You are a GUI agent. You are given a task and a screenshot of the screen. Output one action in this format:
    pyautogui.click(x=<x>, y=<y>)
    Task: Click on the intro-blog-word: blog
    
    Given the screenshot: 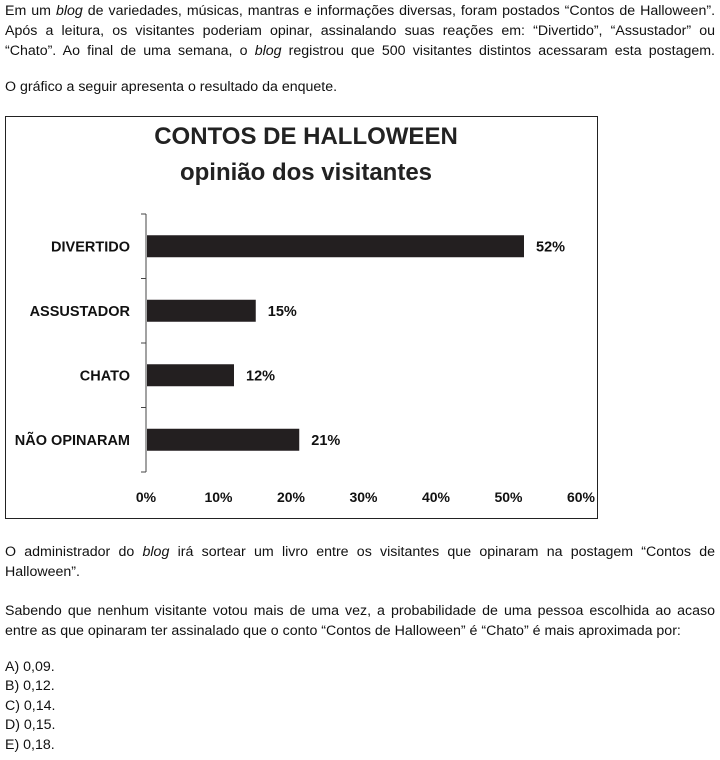 What is the action you would take?
    pyautogui.click(x=69, y=11)
    